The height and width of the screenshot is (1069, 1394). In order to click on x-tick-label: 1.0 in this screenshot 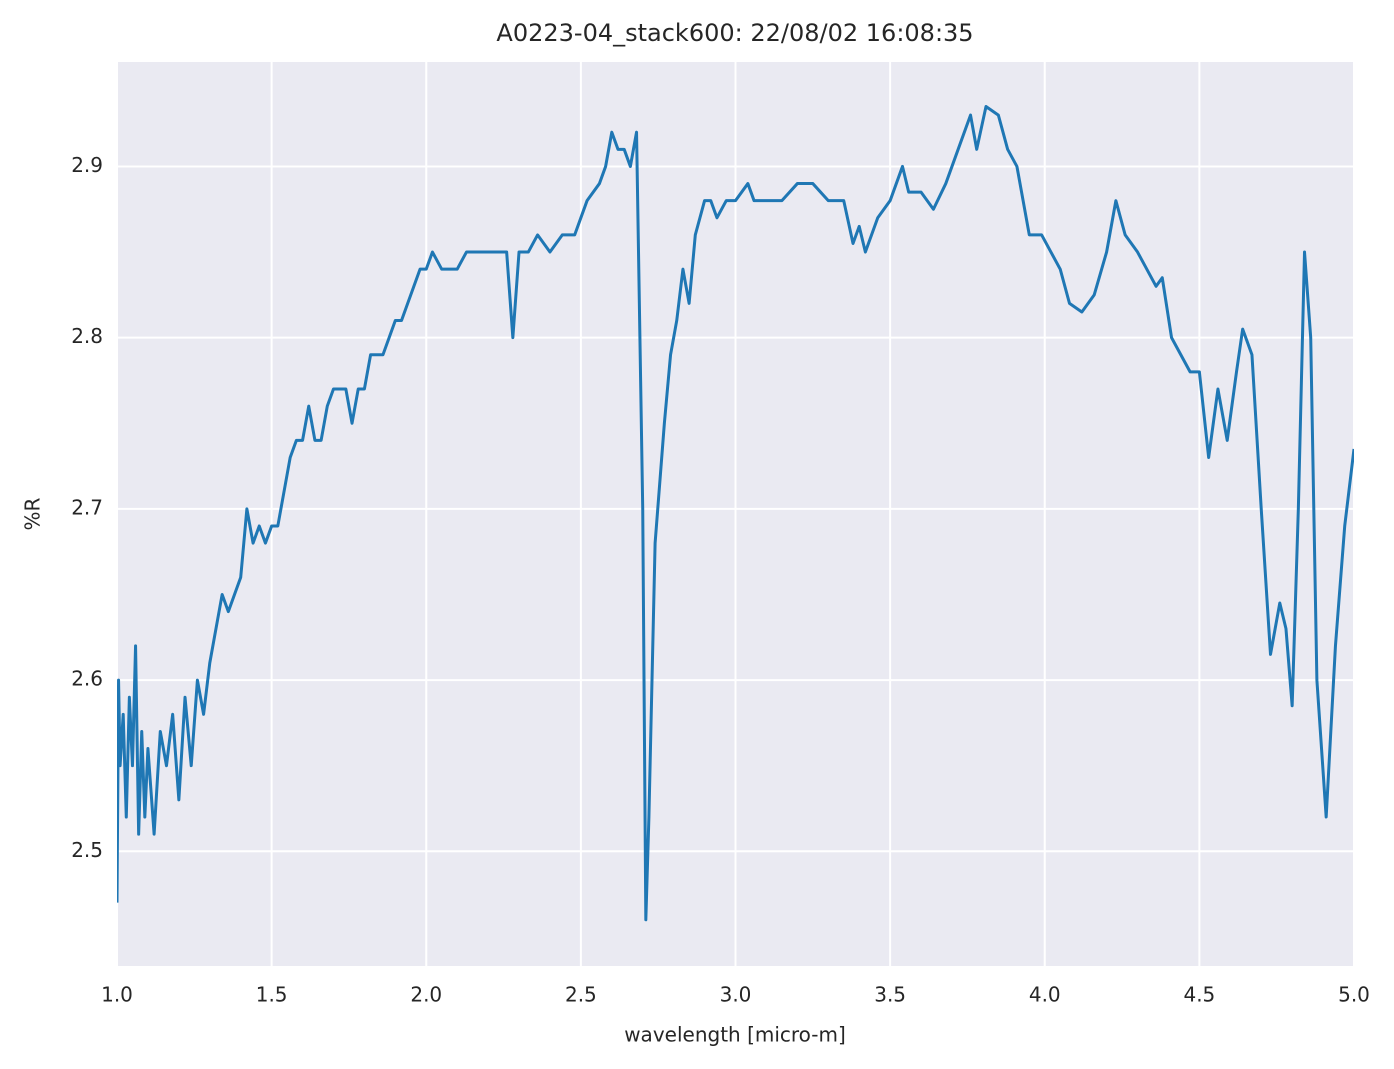, I will do `click(117, 995)`.